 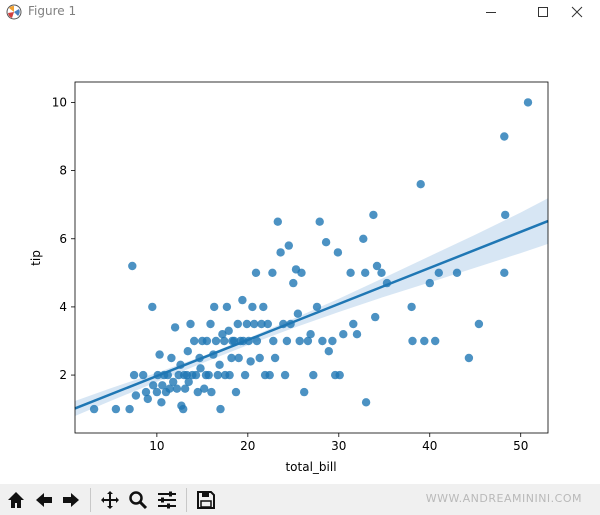 I want to click on y-tick-label: 4, so click(x=63, y=307).